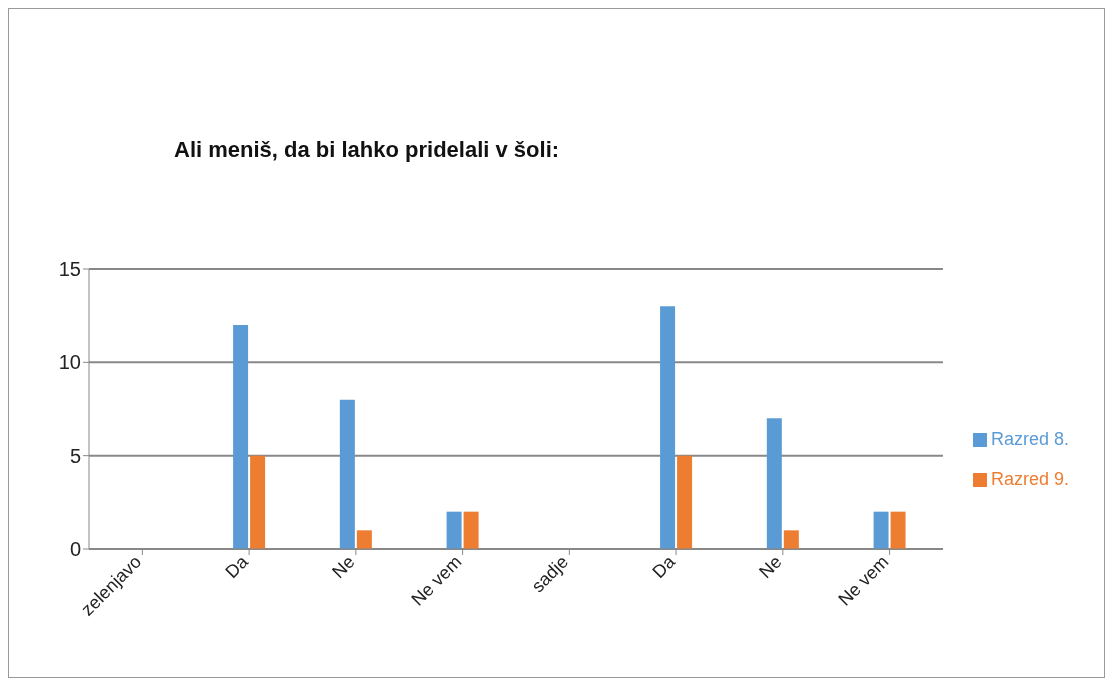 Image resolution: width=1115 pixels, height=687 pixels. Describe the element at coordinates (75, 549) in the screenshot. I see `y-tick-label: 0` at that location.